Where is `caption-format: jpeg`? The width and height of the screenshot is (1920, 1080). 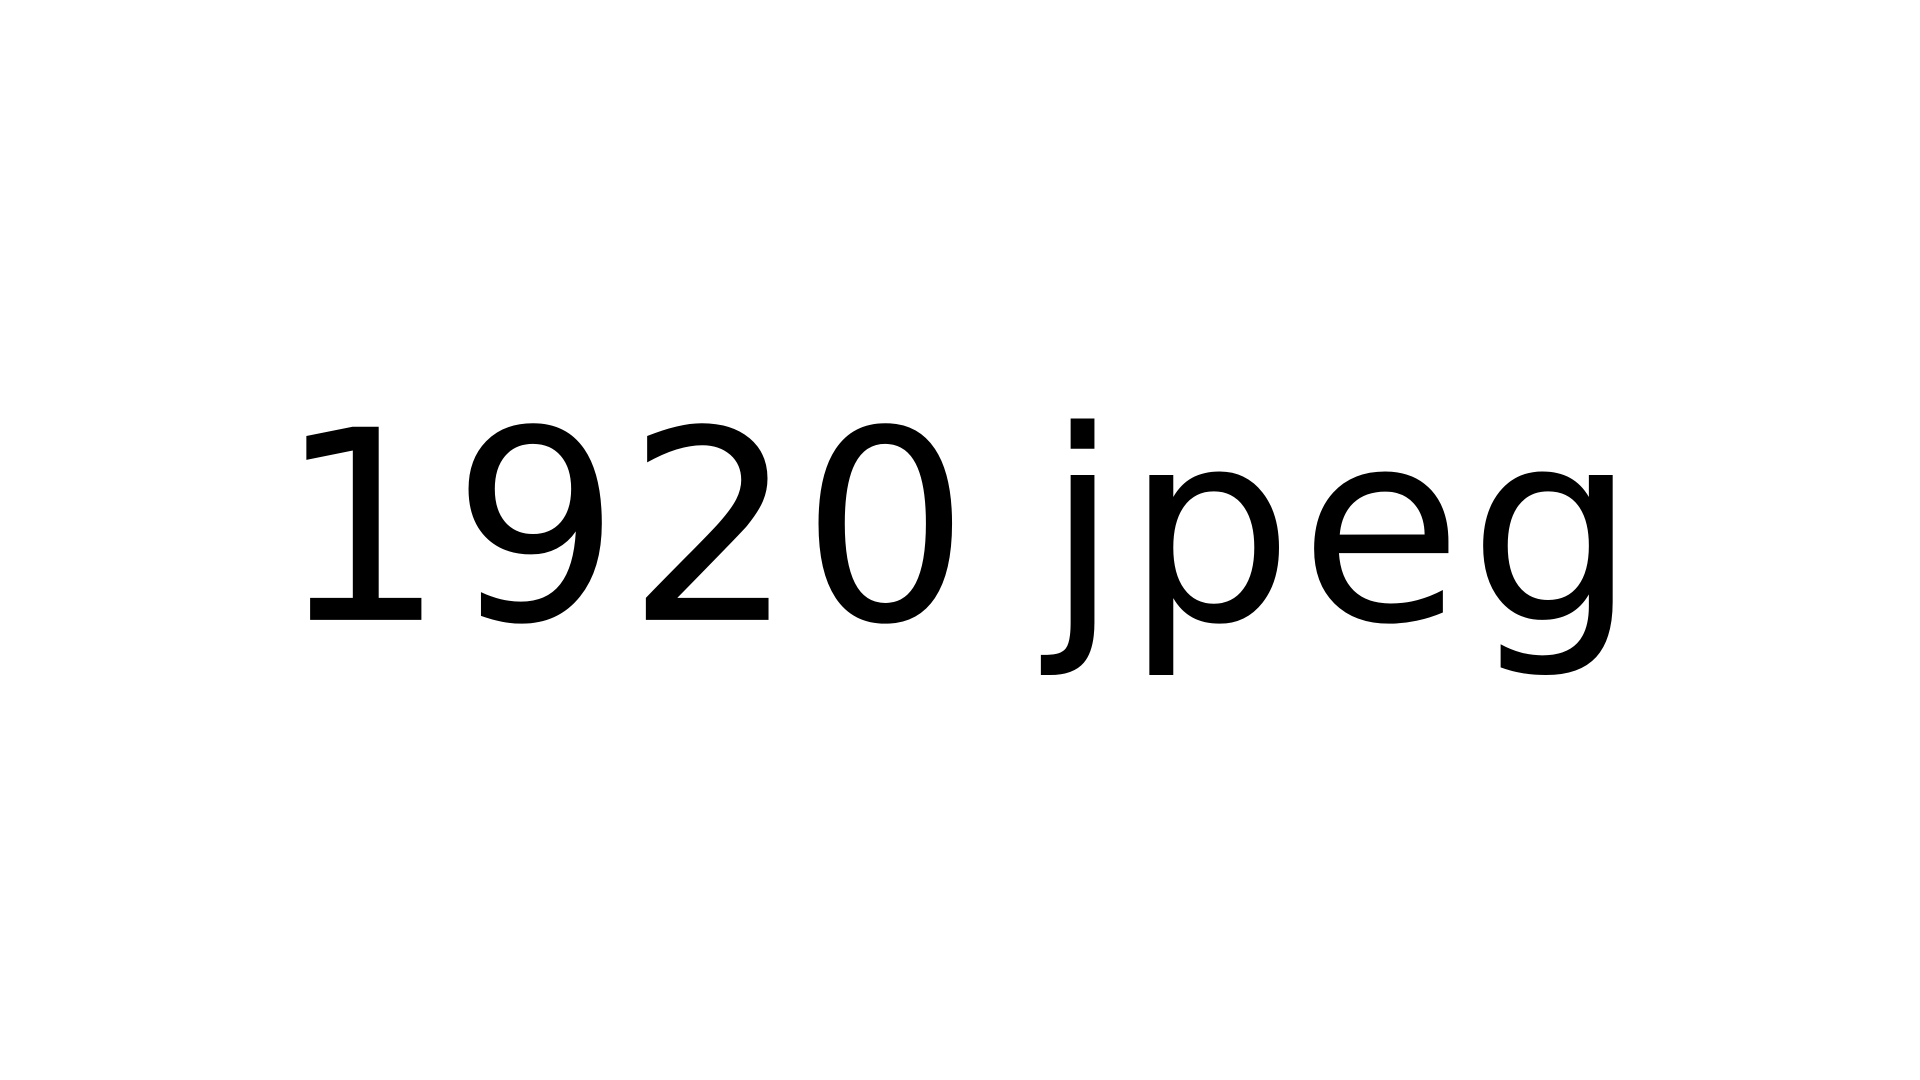 caption-format: jpeg is located at coordinates (1344, 528).